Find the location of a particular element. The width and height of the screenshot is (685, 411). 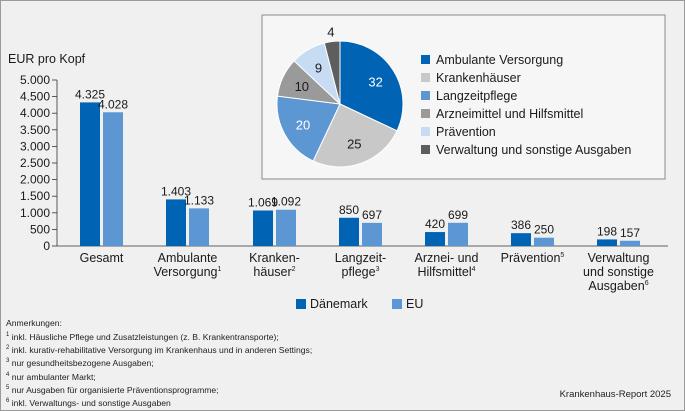

bar-value-label: 198 is located at coordinates (607, 231).